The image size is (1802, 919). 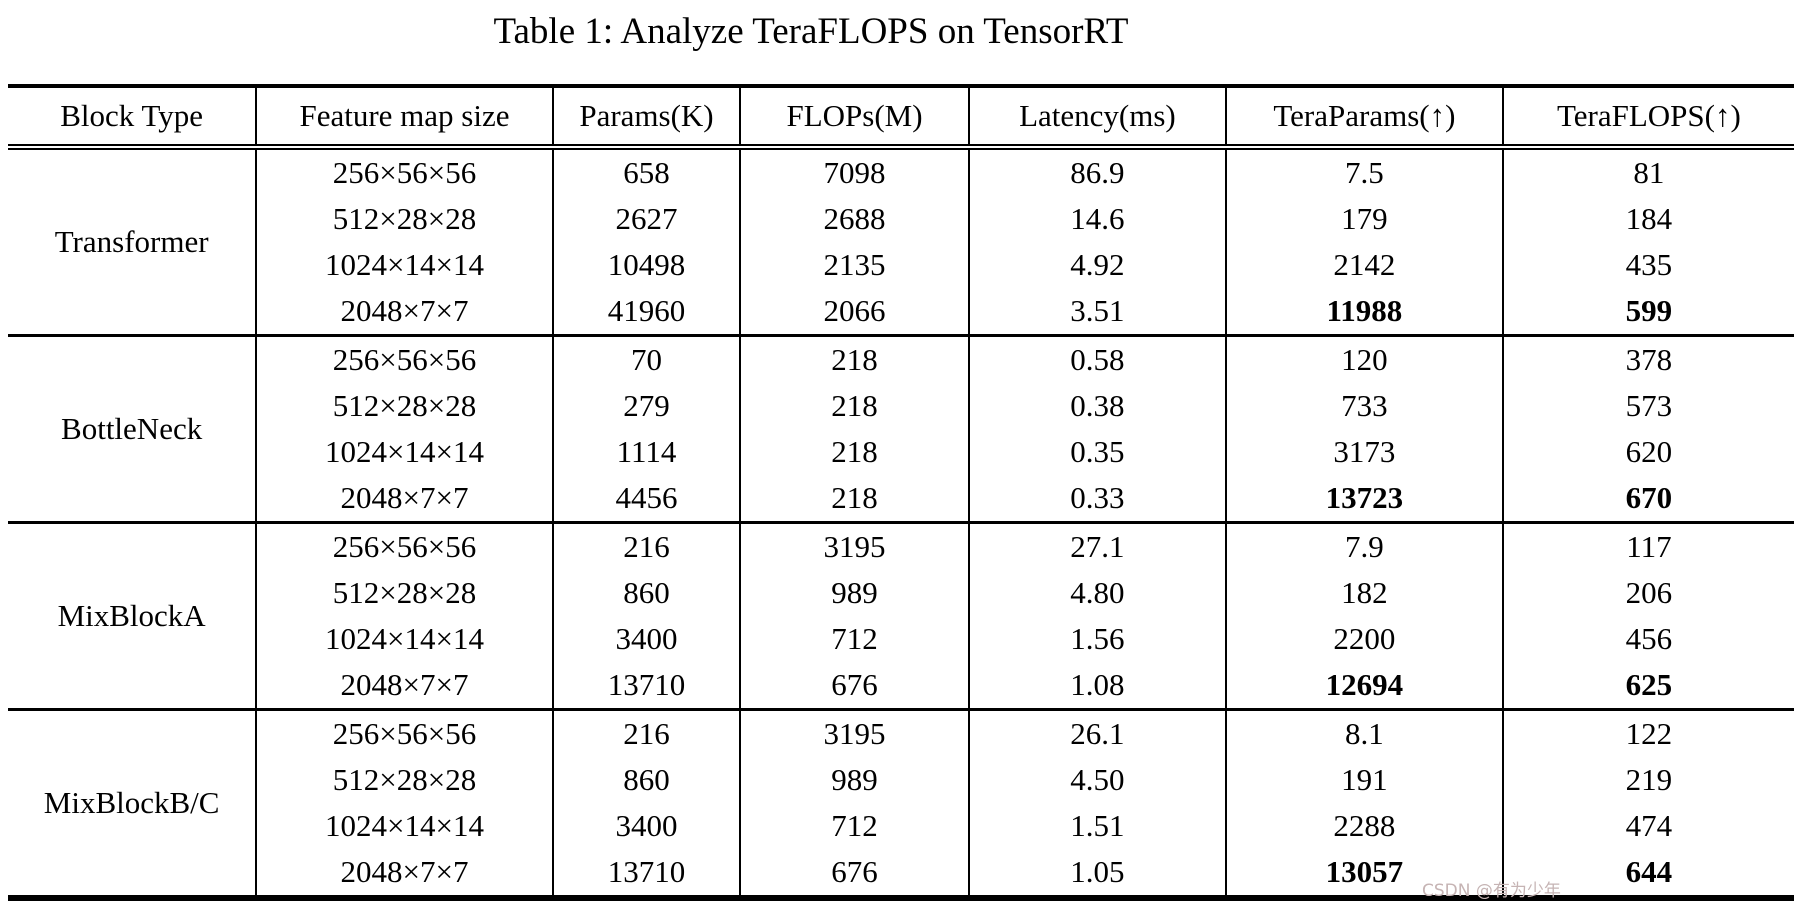 I want to click on cell: 2288, so click(x=1364, y=826).